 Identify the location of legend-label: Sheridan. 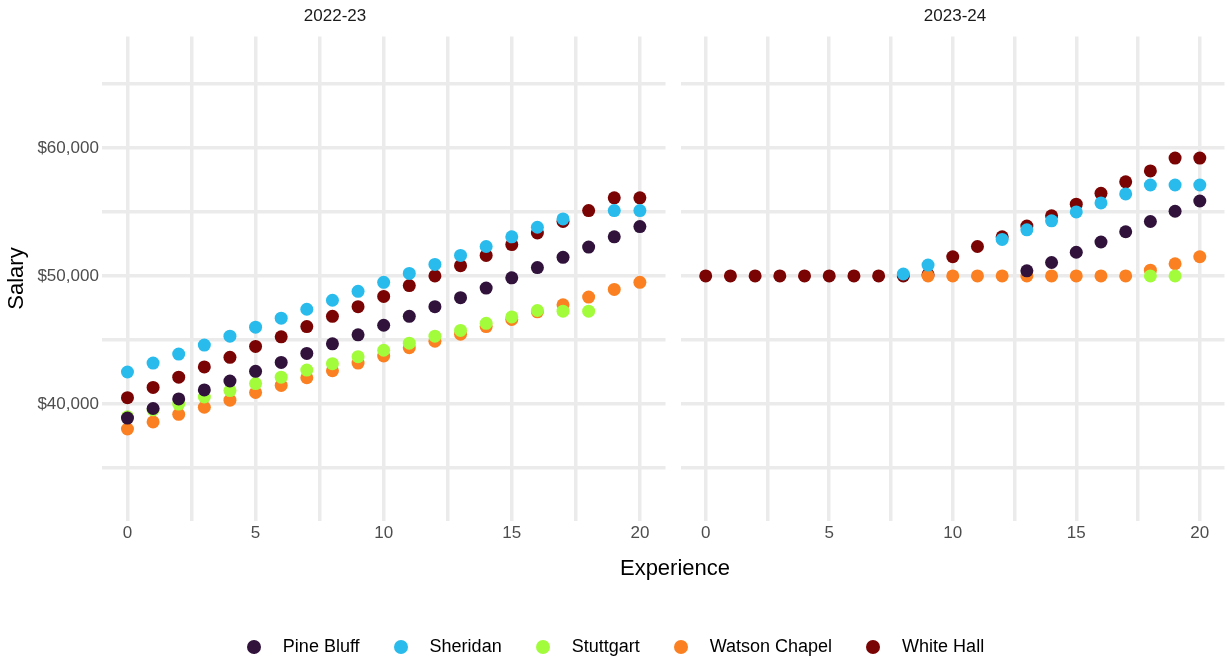
(465, 646).